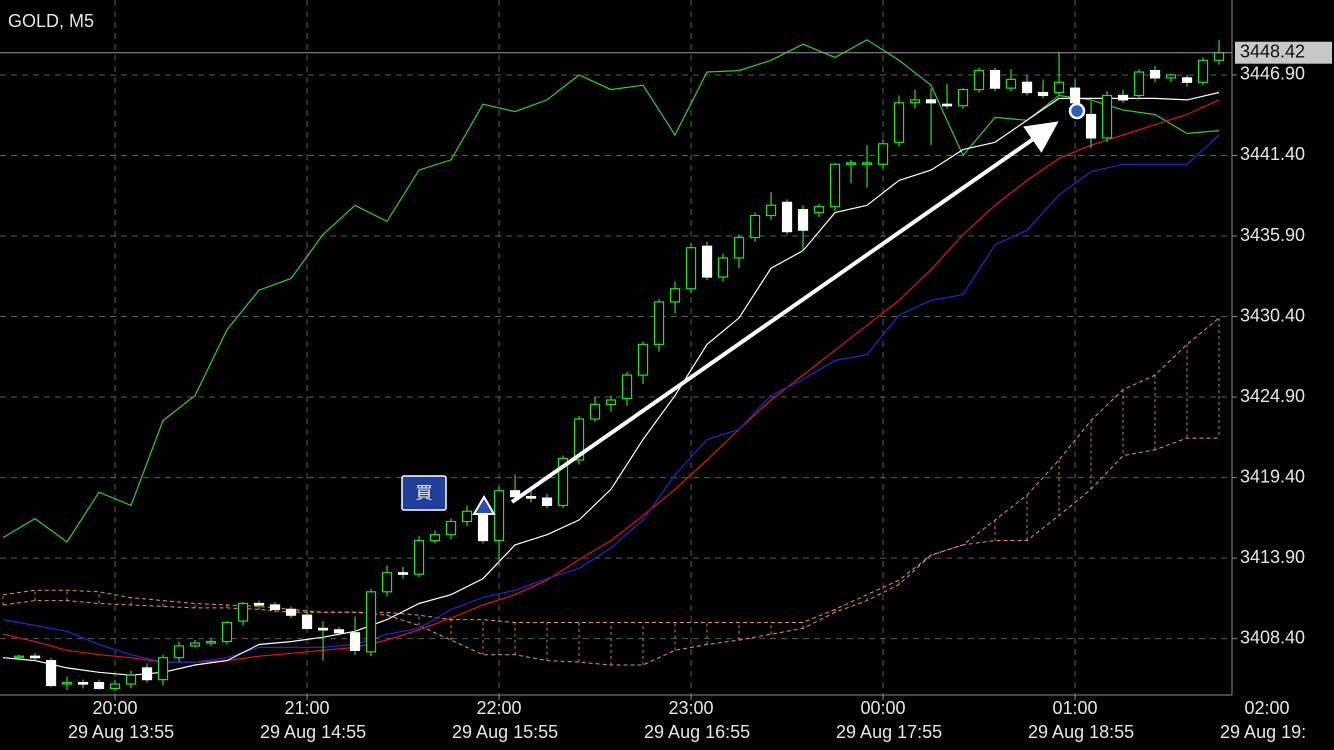 Image resolution: width=1334 pixels, height=750 pixels. What do you see at coordinates (1272, 315) in the screenshot?
I see `y-tick-label: 3430.40` at bounding box center [1272, 315].